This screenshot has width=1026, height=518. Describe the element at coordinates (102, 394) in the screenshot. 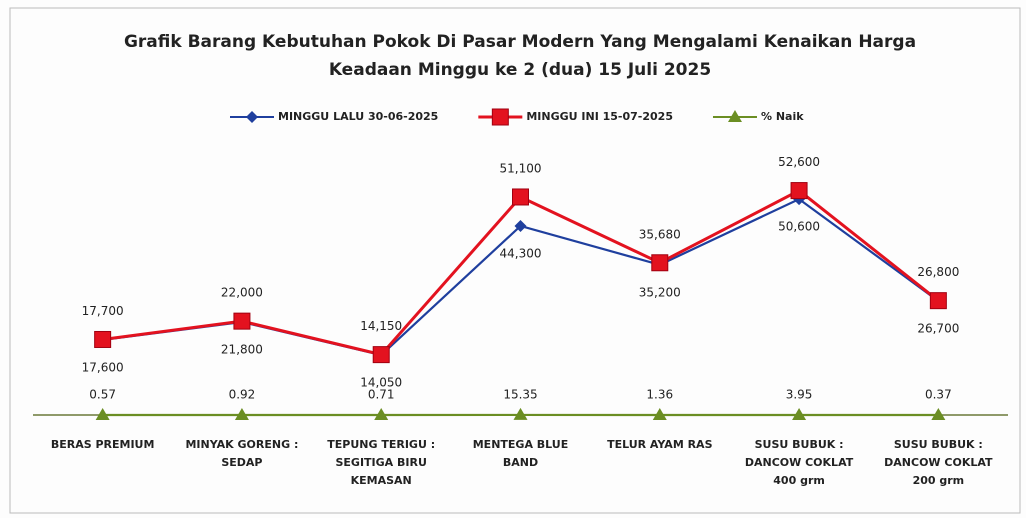

I see `data-label: 0.57` at that location.